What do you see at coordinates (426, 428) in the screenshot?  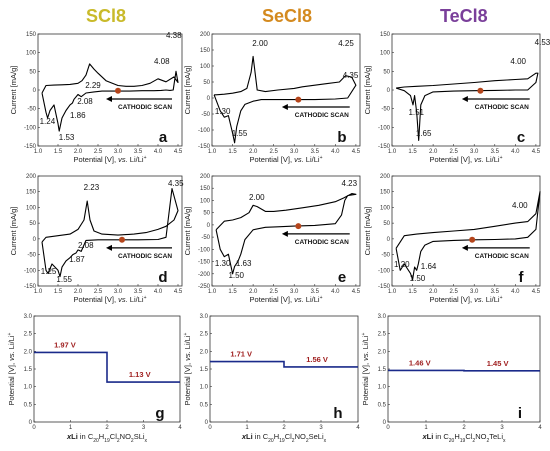 I see `x-tick-label: 1` at bounding box center [426, 428].